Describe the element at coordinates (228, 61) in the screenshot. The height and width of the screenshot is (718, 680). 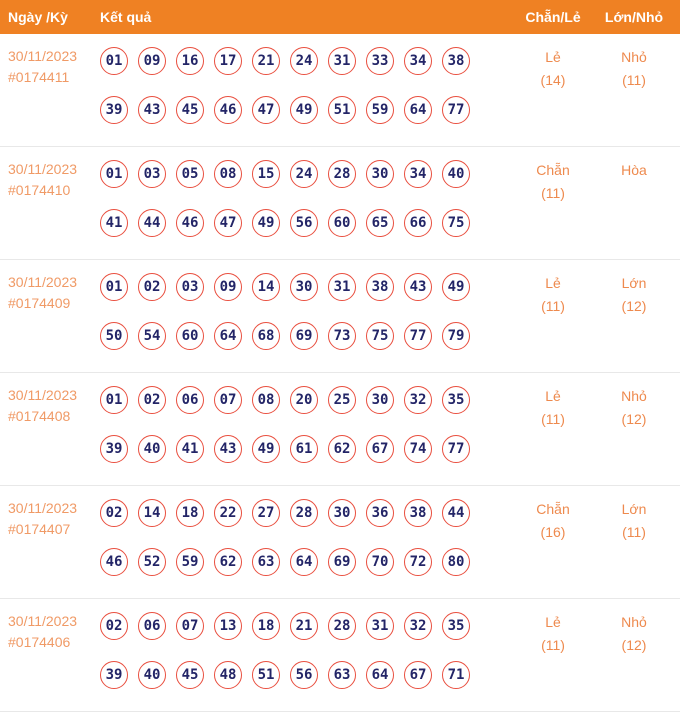
I see `lottery-ball: 17` at that location.